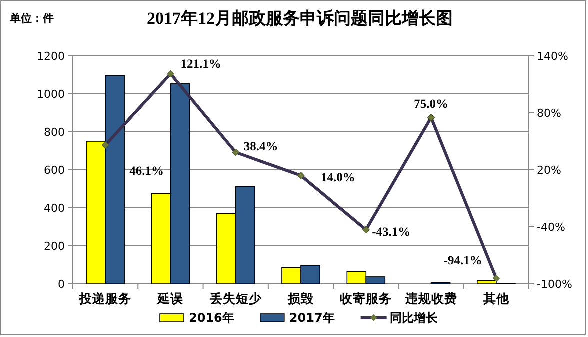 The image size is (588, 337). Describe the element at coordinates (431, 103) in the screenshot. I see `data-label: 75.0%` at that location.